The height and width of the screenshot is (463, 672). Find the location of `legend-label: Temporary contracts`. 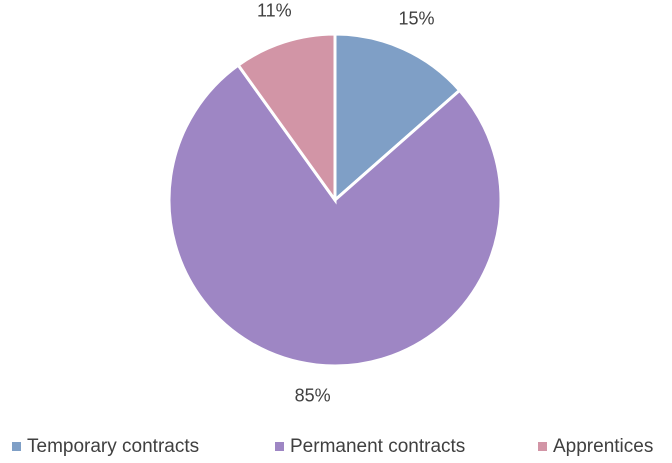

legend-label: Temporary contracts is located at coordinates (113, 446).